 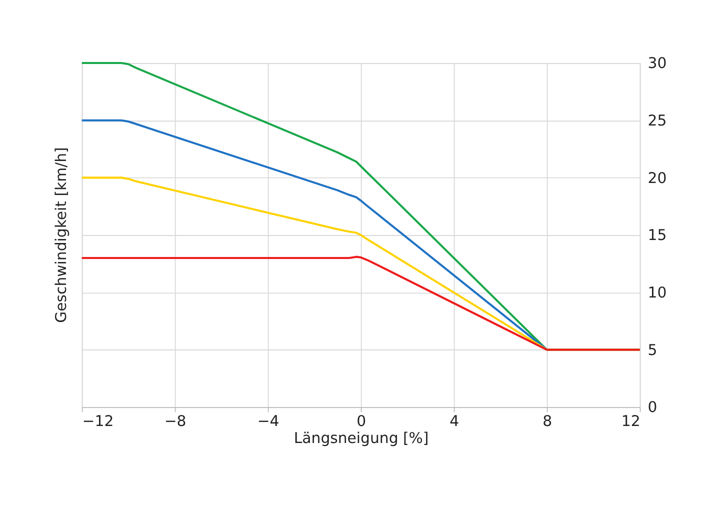 I want to click on y-tick-label: 20, so click(x=657, y=177).